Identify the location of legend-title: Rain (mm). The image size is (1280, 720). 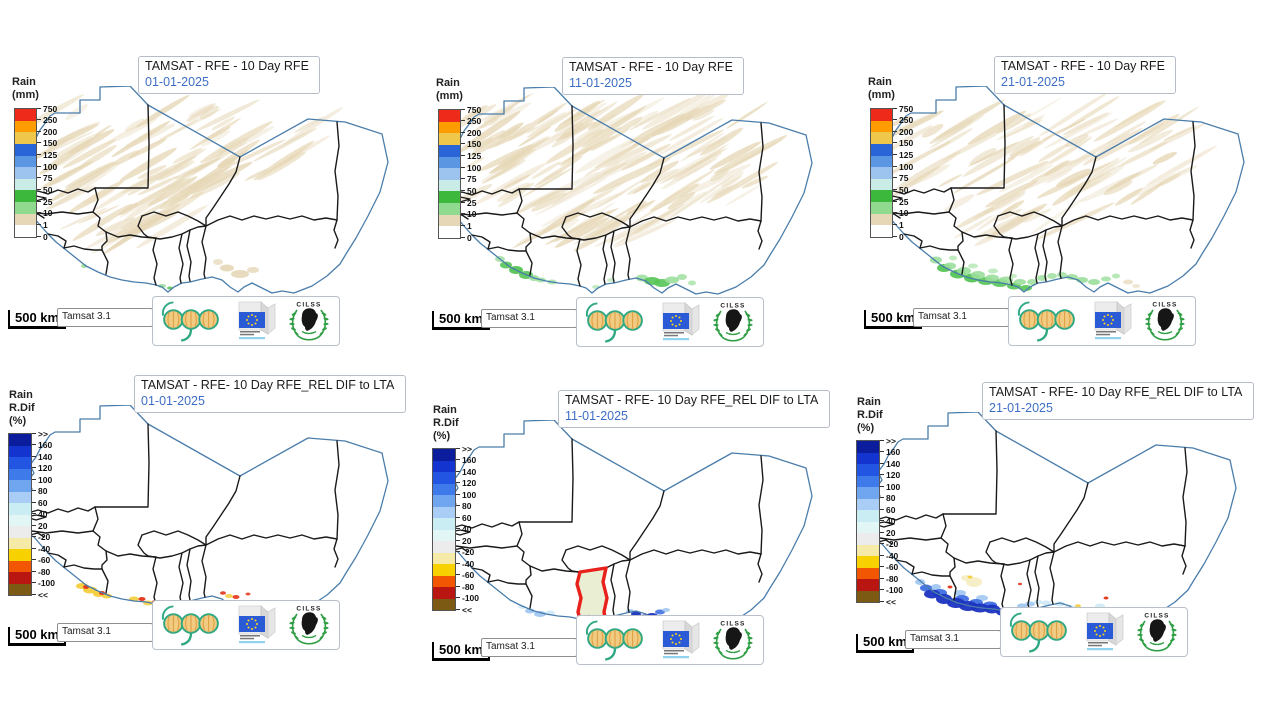
(25, 89).